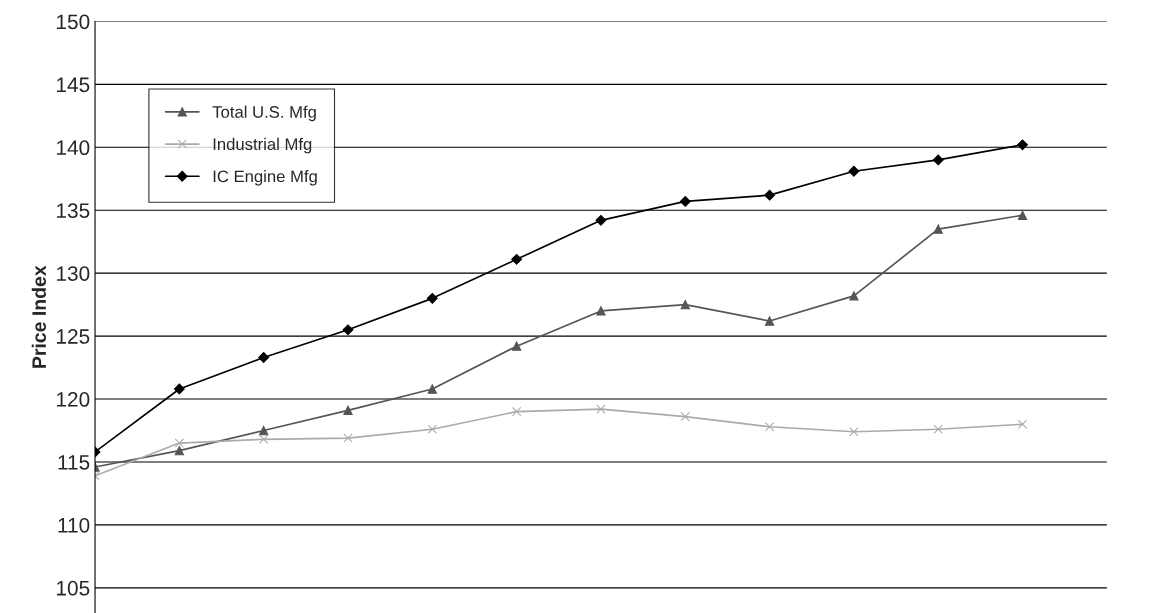  Describe the element at coordinates (74, 525) in the screenshot. I see `y-tick-label: 110` at that location.